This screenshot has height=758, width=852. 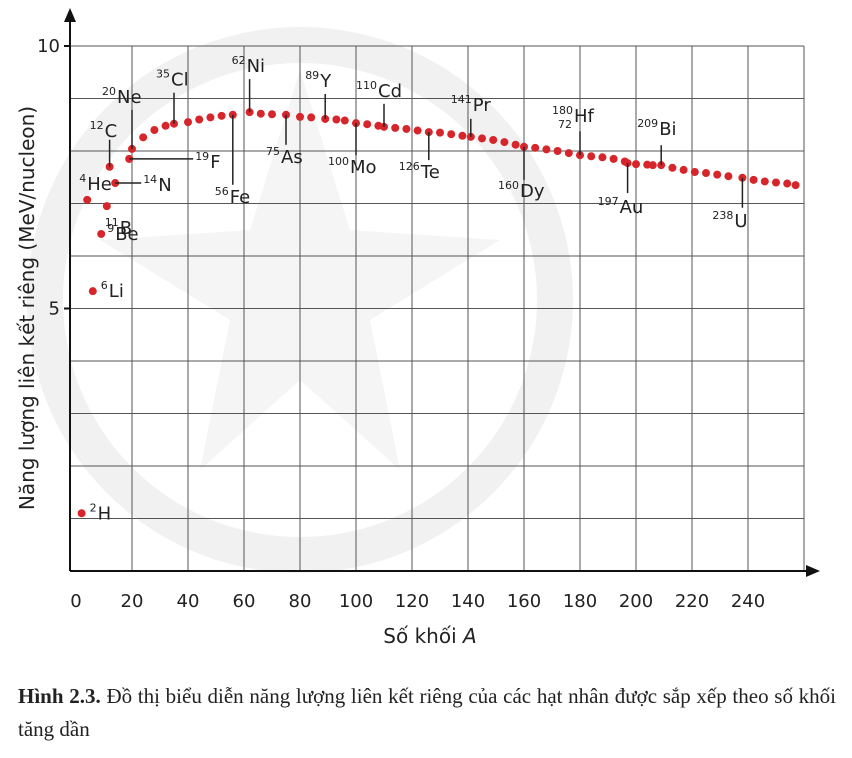 What do you see at coordinates (240, 197) in the screenshot?
I see `element-symbol: Fe` at bounding box center [240, 197].